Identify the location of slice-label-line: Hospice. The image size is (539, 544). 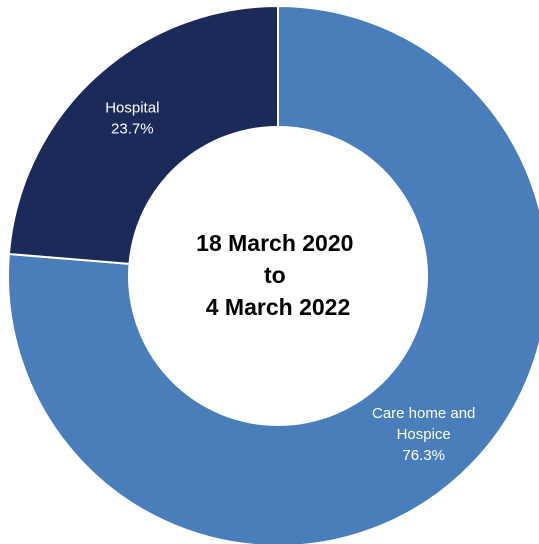
(424, 434).